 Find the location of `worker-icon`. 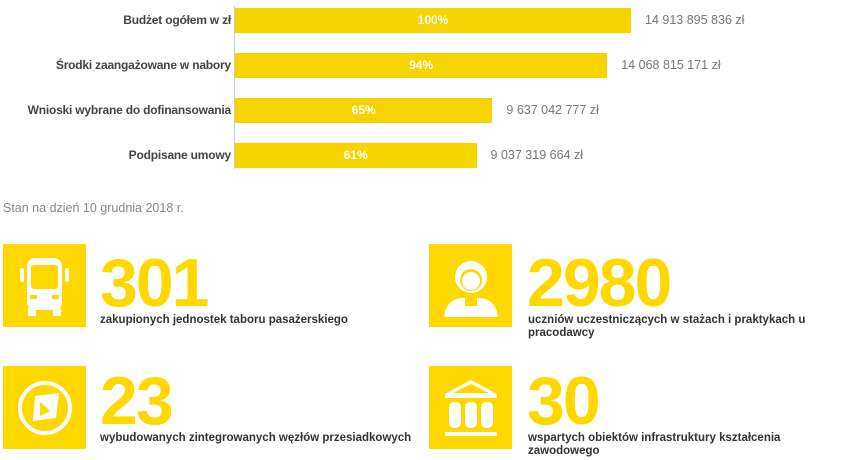

worker-icon is located at coordinates (470, 285).